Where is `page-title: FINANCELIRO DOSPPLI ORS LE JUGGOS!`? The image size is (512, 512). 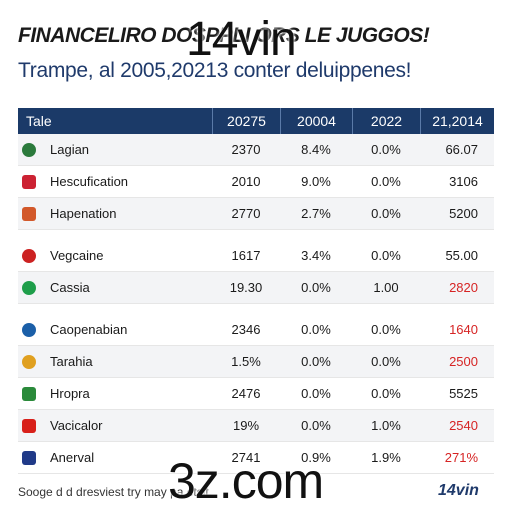
page-title: FINANCELIRO DOSPPLI ORS LE JUGGOS! is located at coordinates (224, 35).